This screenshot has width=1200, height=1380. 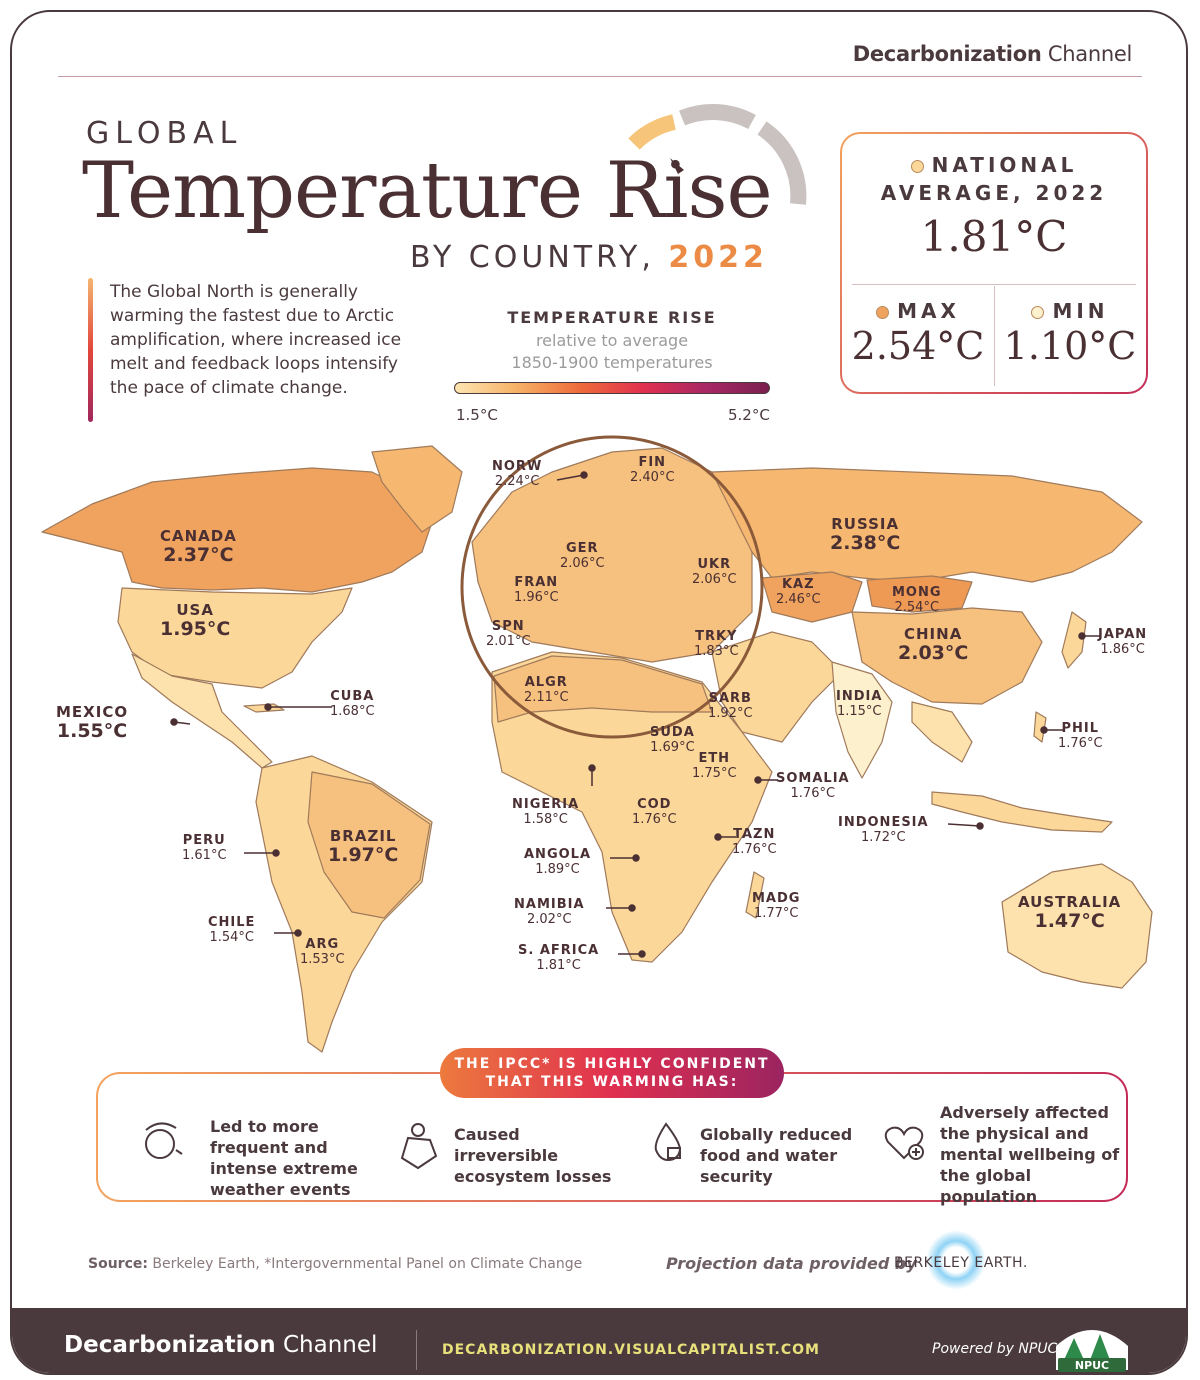 I want to click on label-namibia: NAMIBIA 2.02°C, so click(x=549, y=912).